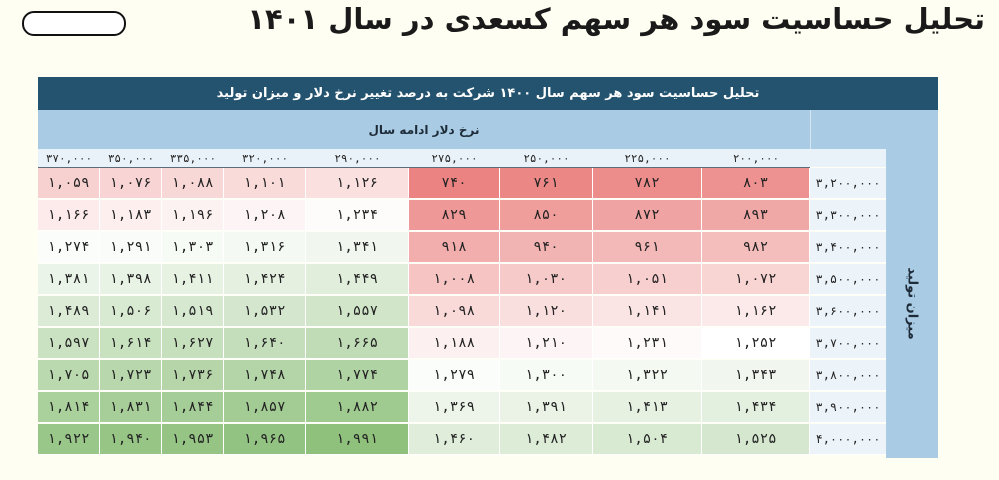  I want to click on table-cell: ۸۰۳, so click(756, 183).